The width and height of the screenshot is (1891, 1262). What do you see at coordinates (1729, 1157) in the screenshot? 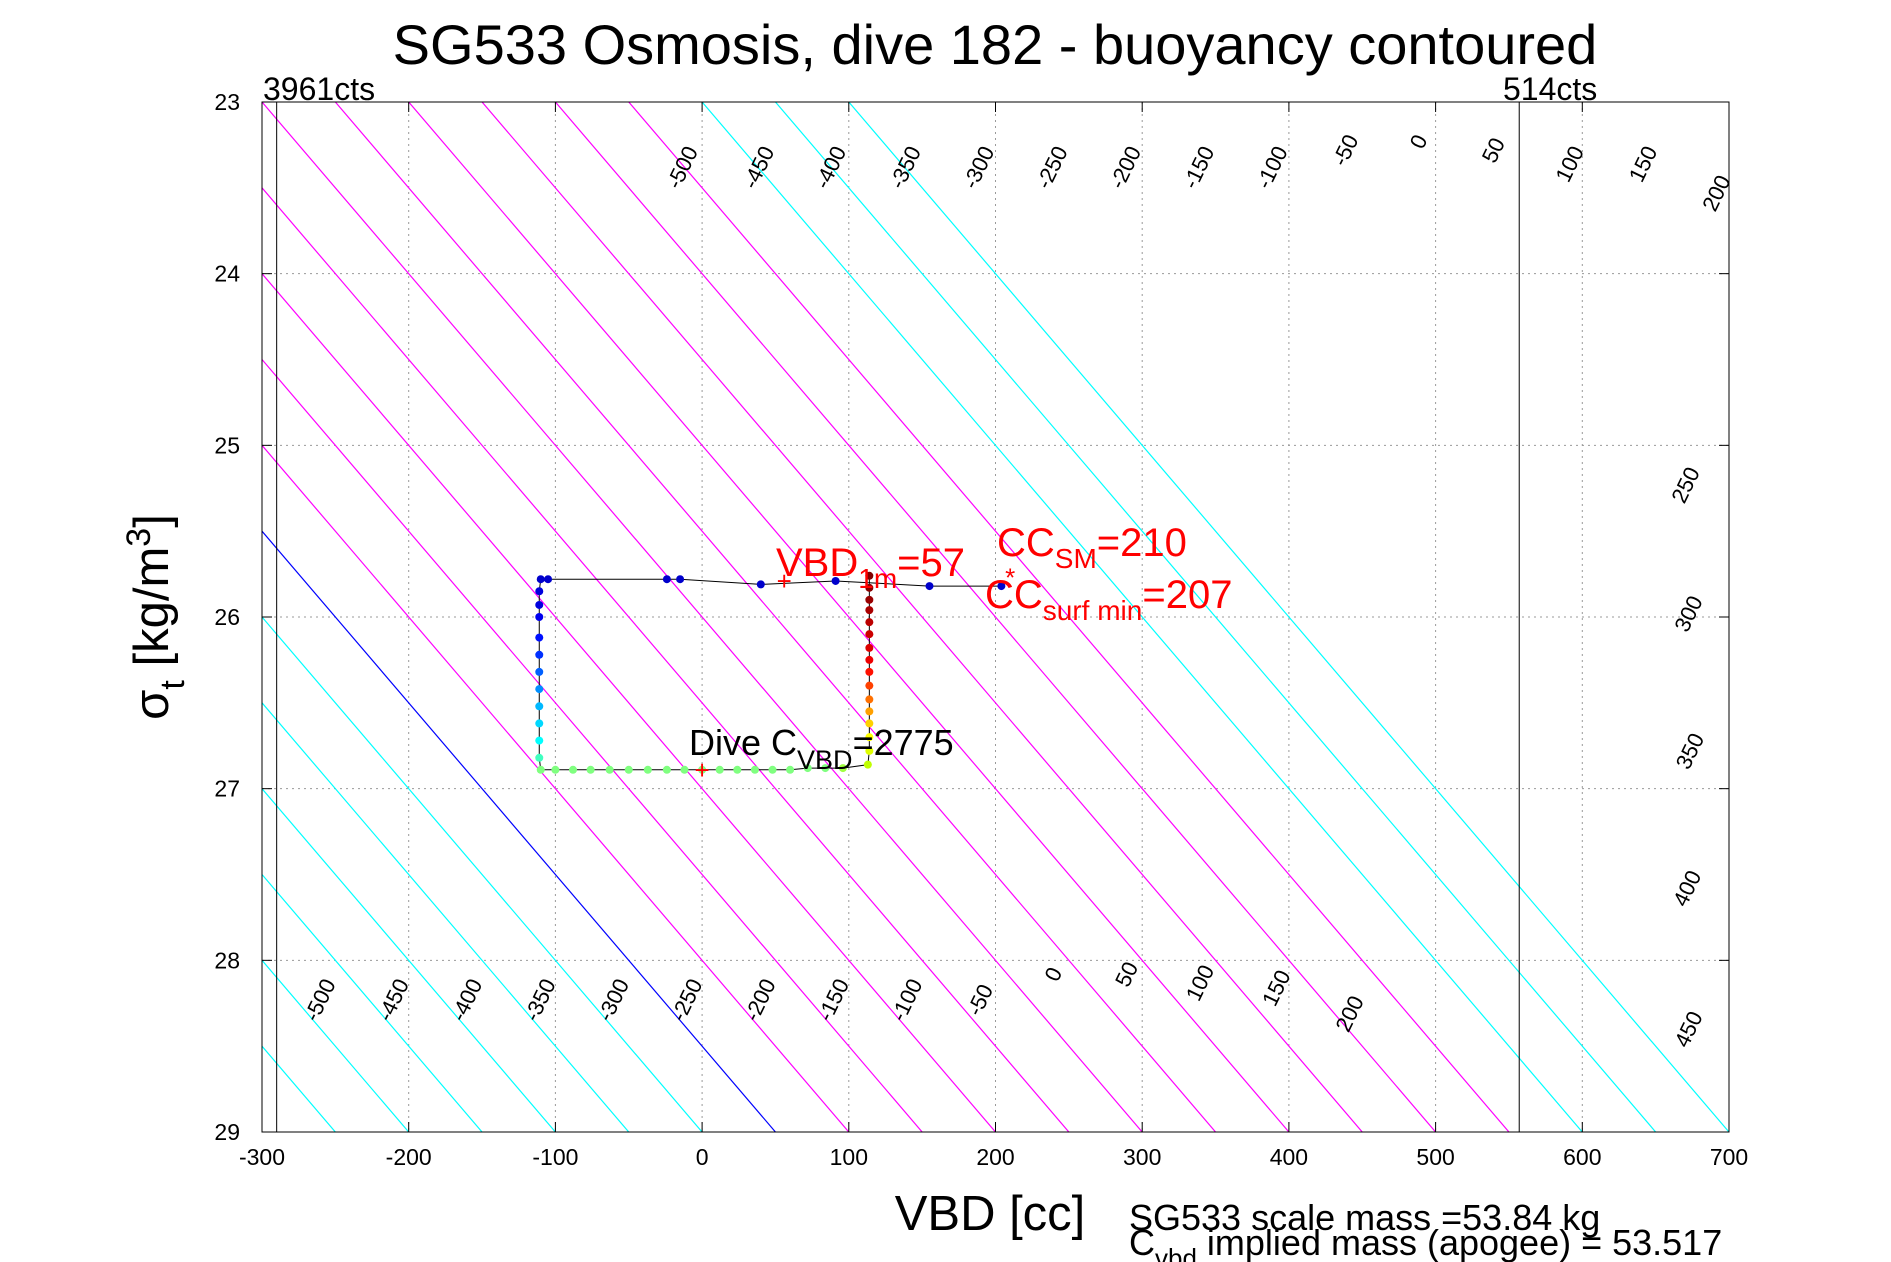
I see `x-tick-label: 700` at bounding box center [1729, 1157].